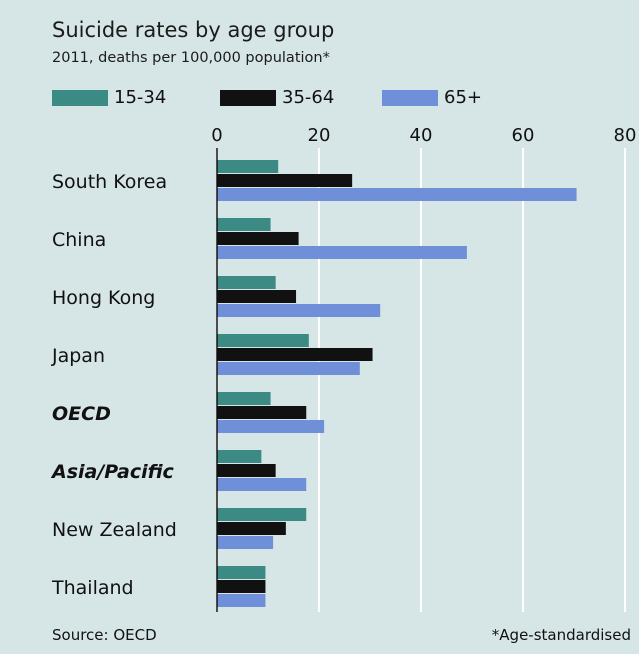 The image size is (639, 654). What do you see at coordinates (140, 97) in the screenshot?
I see `legend-label-15-34: 15-34` at bounding box center [140, 97].